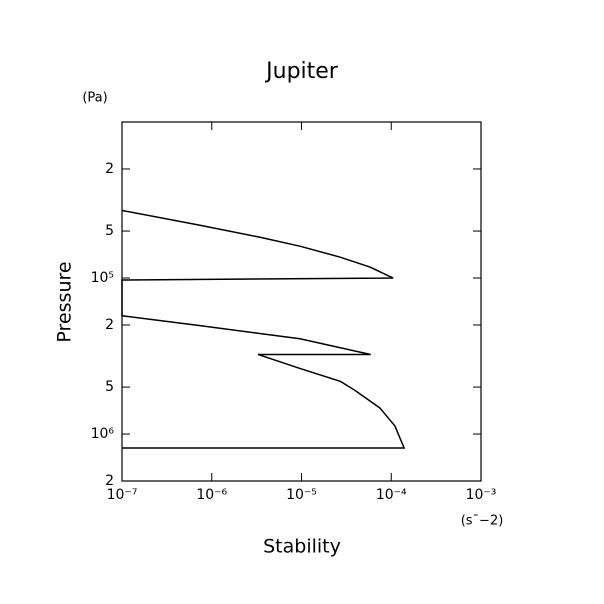  What do you see at coordinates (482, 521) in the screenshot?
I see `x-unit: (s¯−2)` at bounding box center [482, 521].